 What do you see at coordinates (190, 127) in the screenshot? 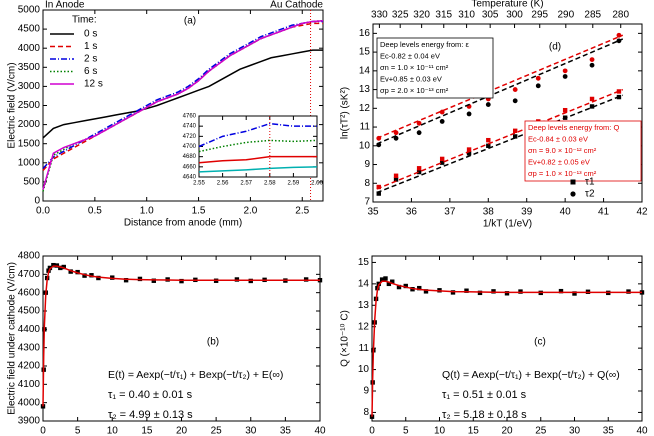
I see `y-tick-label: 4740` at bounding box center [190, 127].